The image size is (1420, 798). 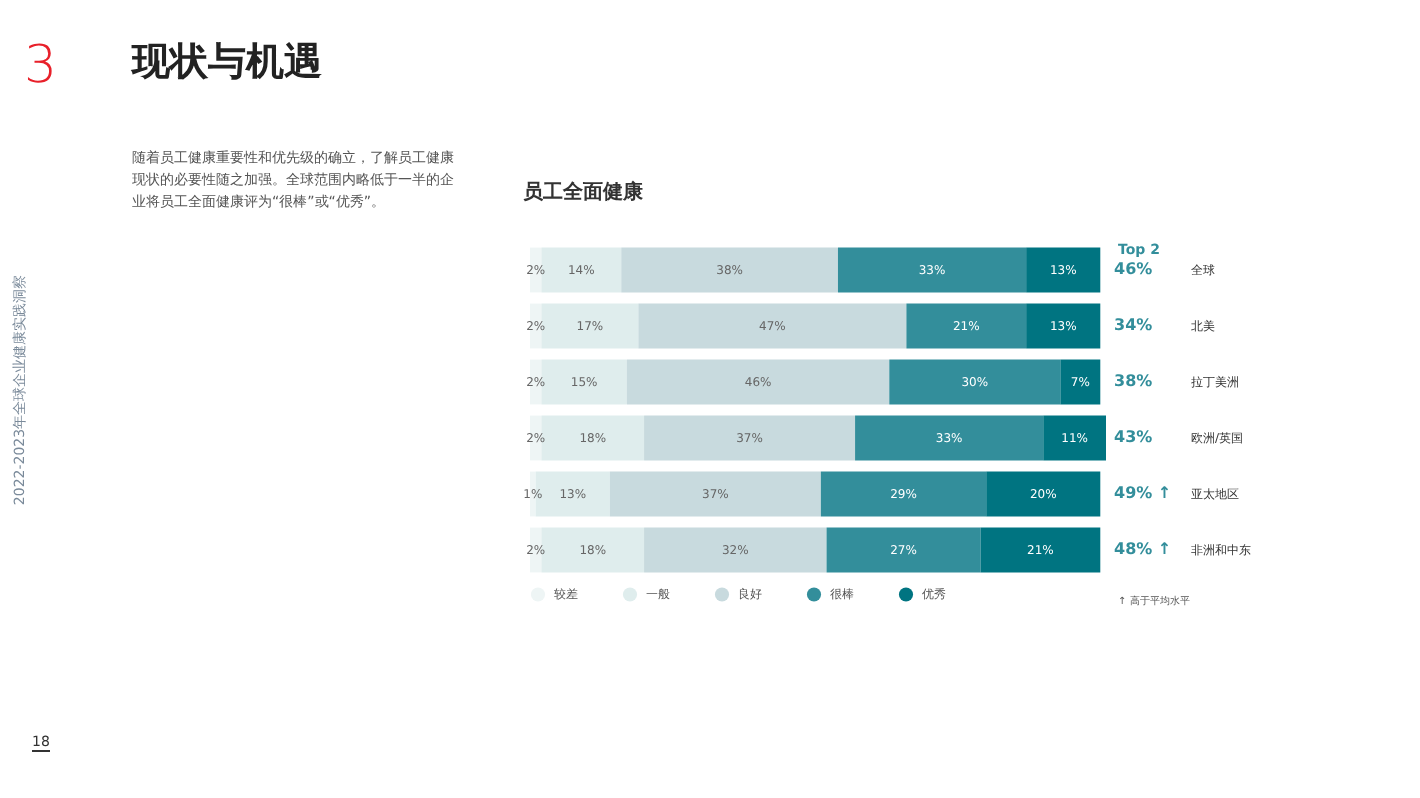 I want to click on chart-title: 员工全面健康, so click(x=583, y=192).